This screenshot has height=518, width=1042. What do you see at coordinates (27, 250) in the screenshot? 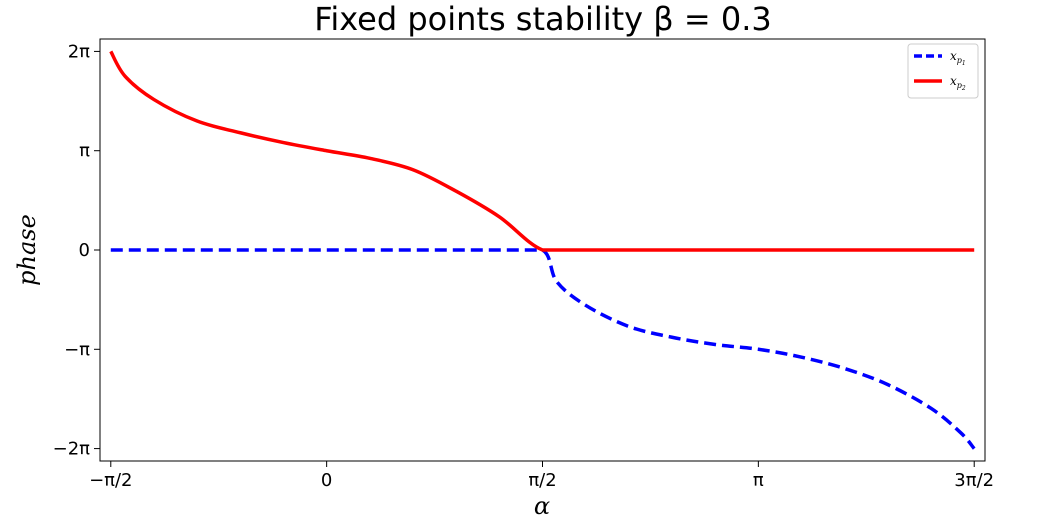
I see `y-axis-label: phase` at bounding box center [27, 250].